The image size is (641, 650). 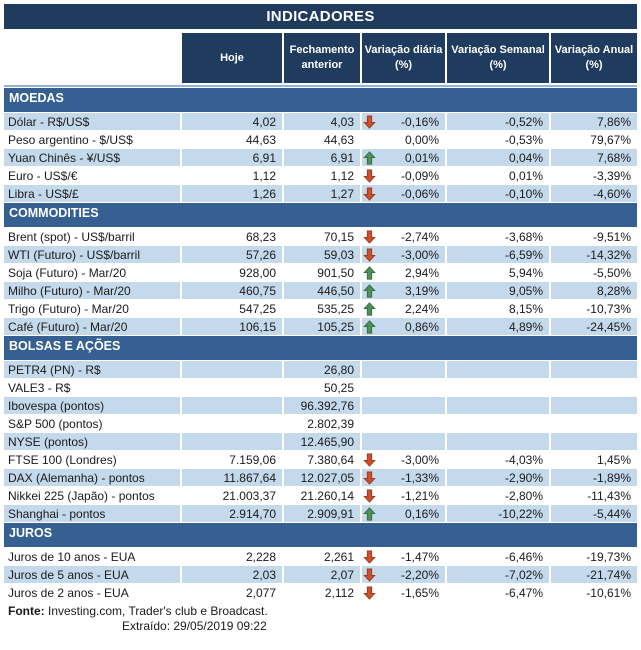 What do you see at coordinates (594, 513) in the screenshot?
I see `variacao-anual-cell: -5,44%` at bounding box center [594, 513].